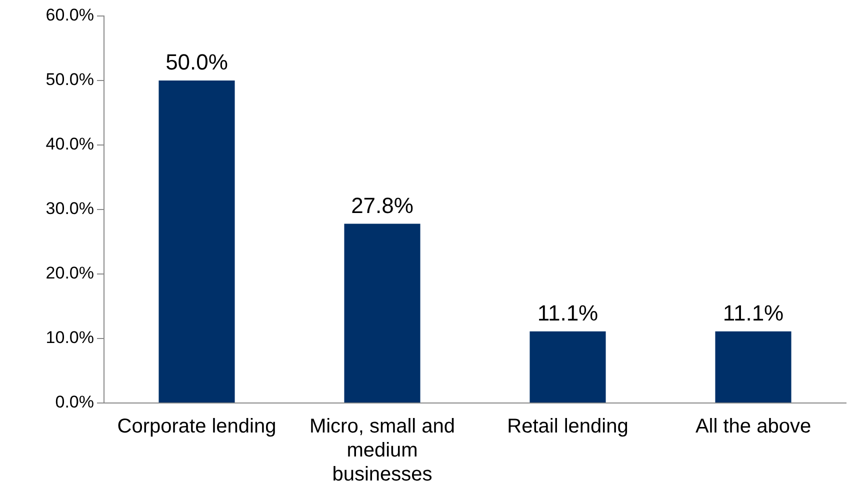  I want to click on y-tick-label: 40.0%, so click(70, 144).